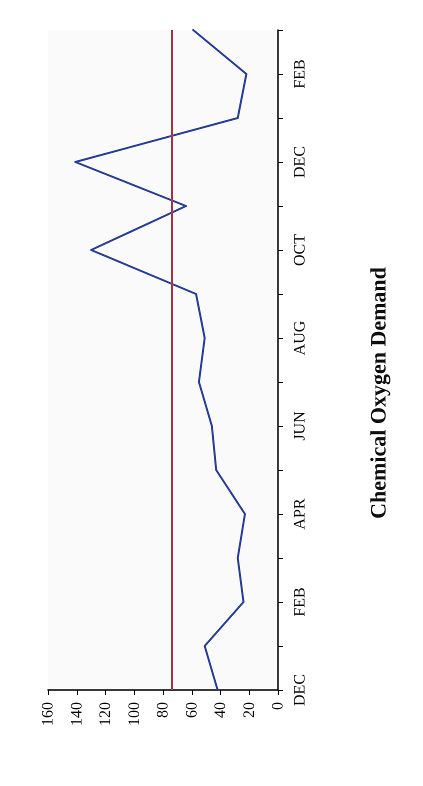 The width and height of the screenshot is (423, 786). What do you see at coordinates (378, 393) in the screenshot?
I see `text: Chemical Oxygen Demand` at bounding box center [378, 393].